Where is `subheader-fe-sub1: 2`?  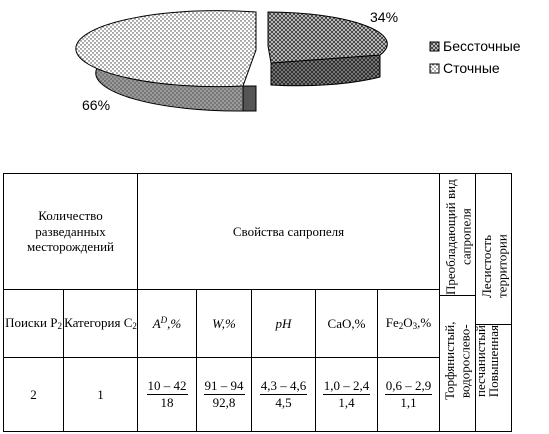
subheader-fe-sub1: 2 is located at coordinates (401, 326).